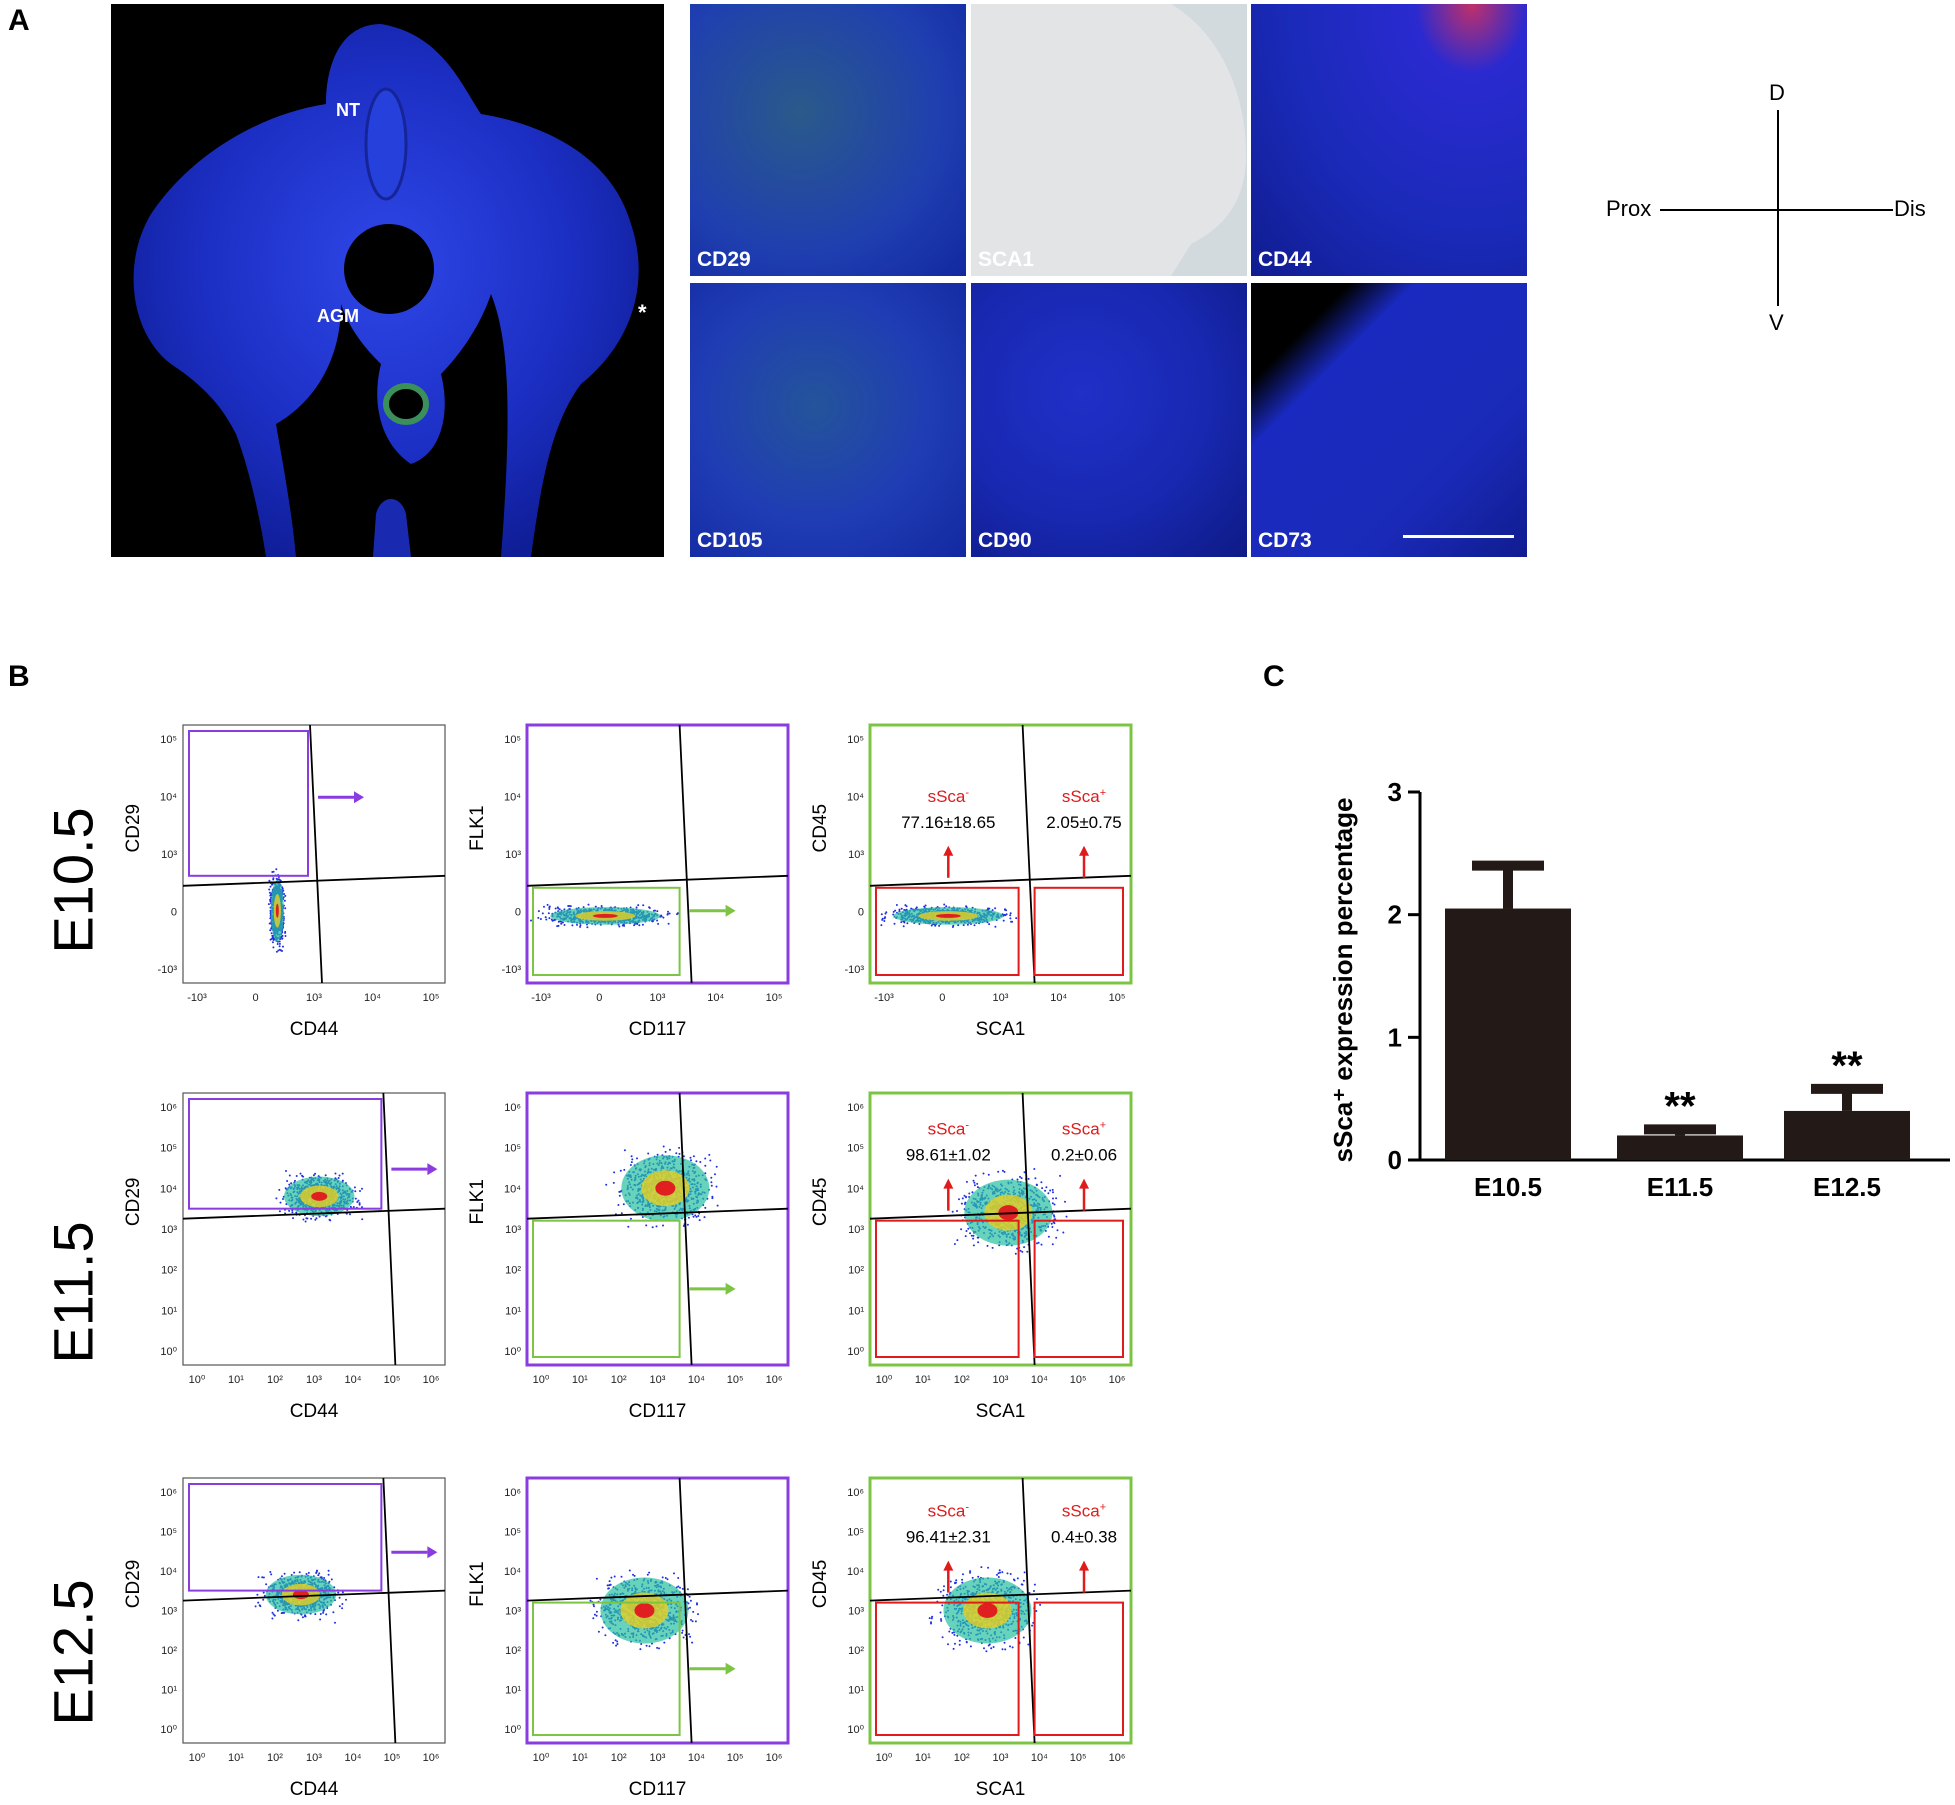 The width and height of the screenshot is (1955, 1805). What do you see at coordinates (314, 854) in the screenshot?
I see `plot-frame` at bounding box center [314, 854].